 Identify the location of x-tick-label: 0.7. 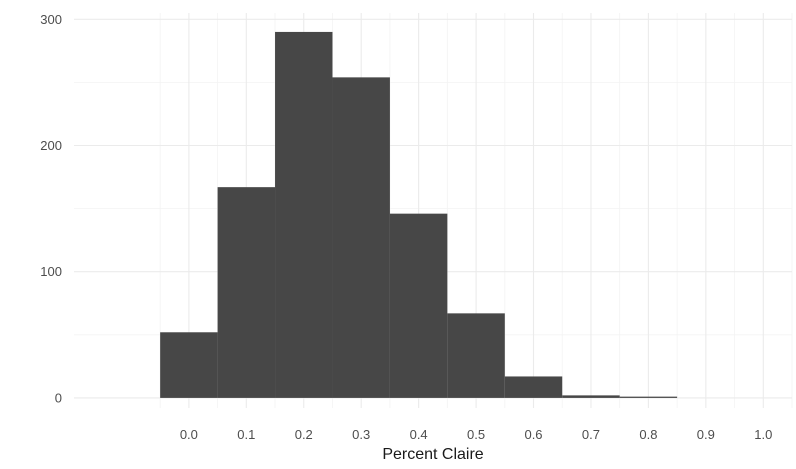
(591, 434).